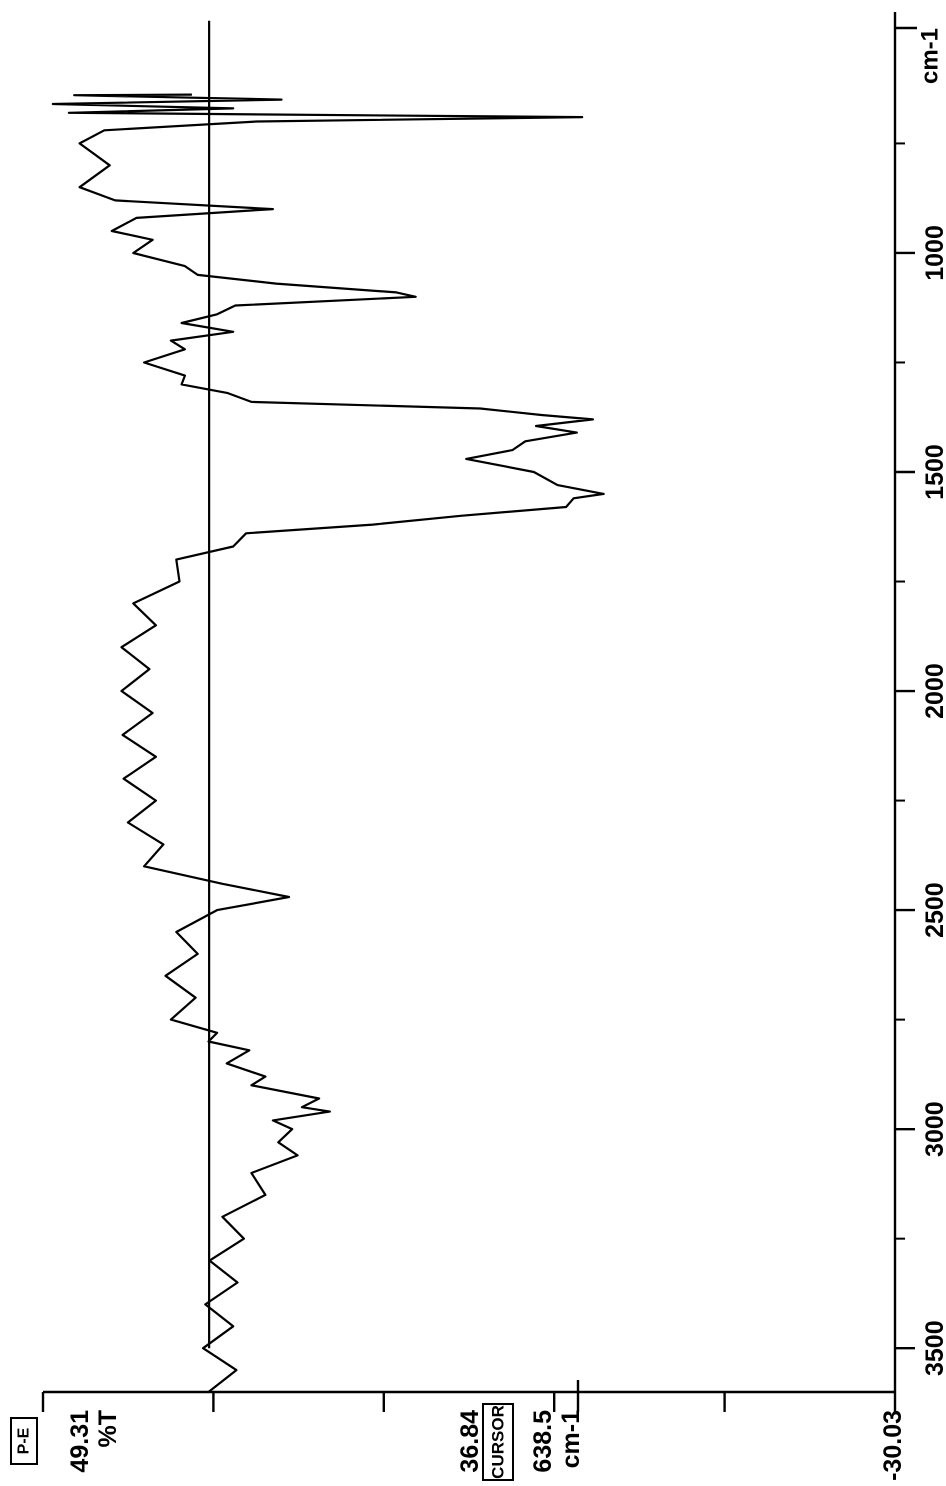 This screenshot has height=1486, width=946. What do you see at coordinates (930, 56) in the screenshot?
I see `x-axis-unit-label: cm-1` at bounding box center [930, 56].